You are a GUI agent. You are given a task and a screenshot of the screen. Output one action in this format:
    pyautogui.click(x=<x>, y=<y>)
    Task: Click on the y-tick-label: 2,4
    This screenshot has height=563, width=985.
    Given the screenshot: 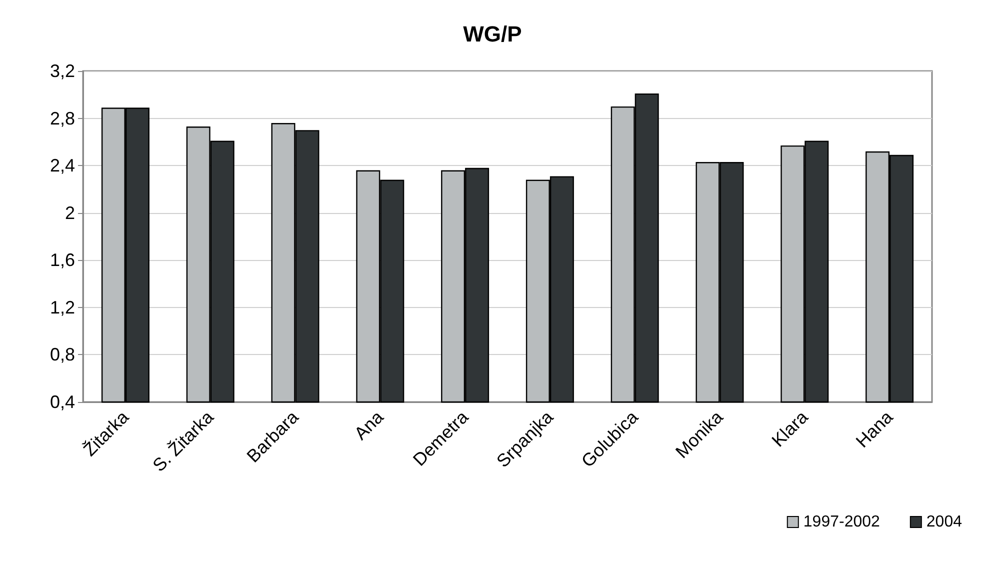 What is the action you would take?
    pyautogui.click(x=62, y=166)
    